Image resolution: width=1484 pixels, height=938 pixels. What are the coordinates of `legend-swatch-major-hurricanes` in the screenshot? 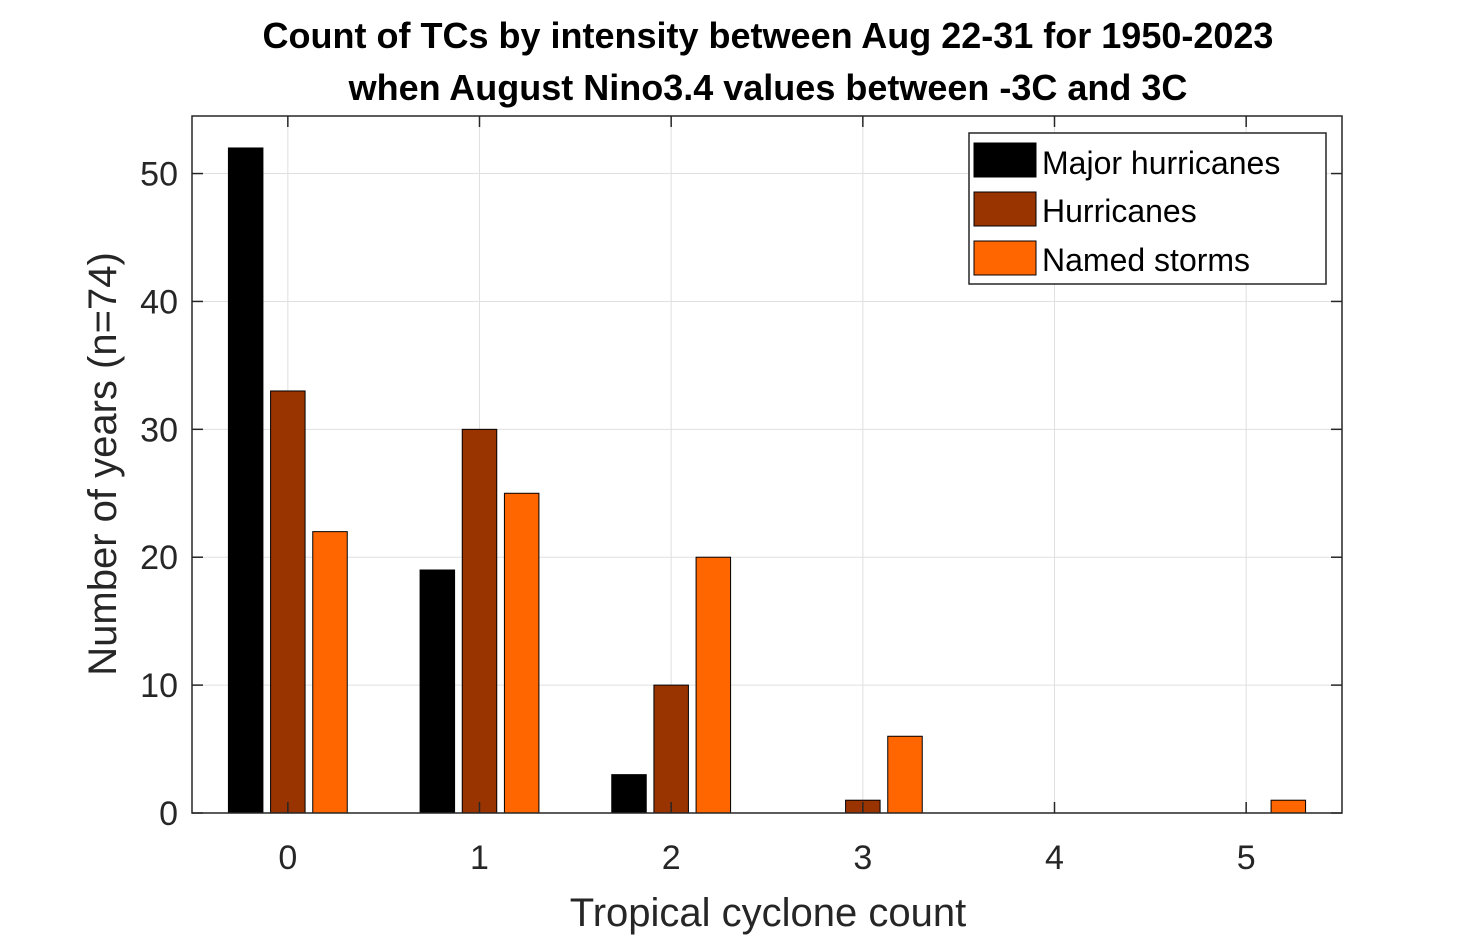 It's located at (1005, 160).